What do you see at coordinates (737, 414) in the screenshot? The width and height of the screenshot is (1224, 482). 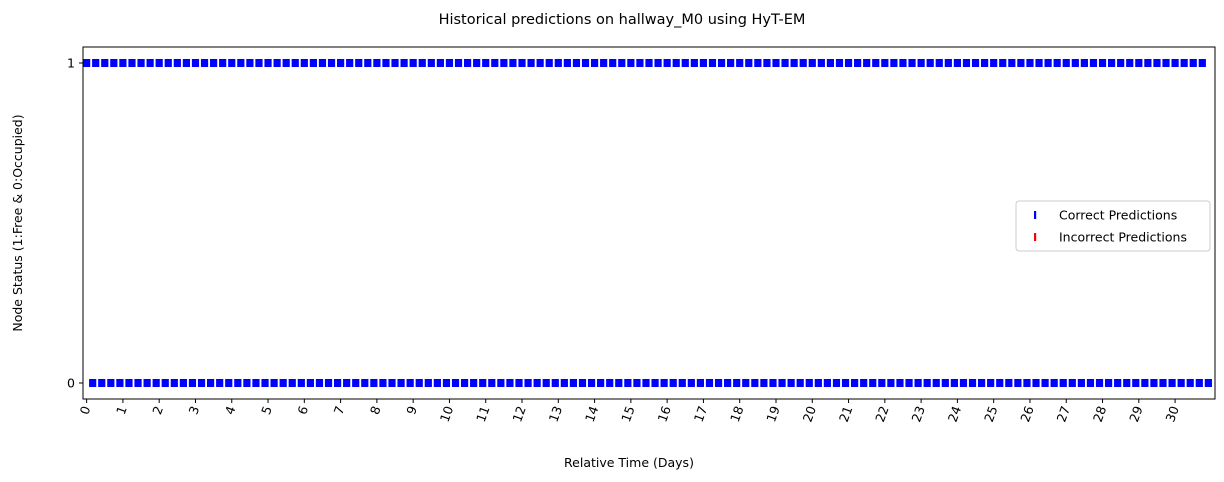 I see `x-tick-label: 18` at bounding box center [737, 414].